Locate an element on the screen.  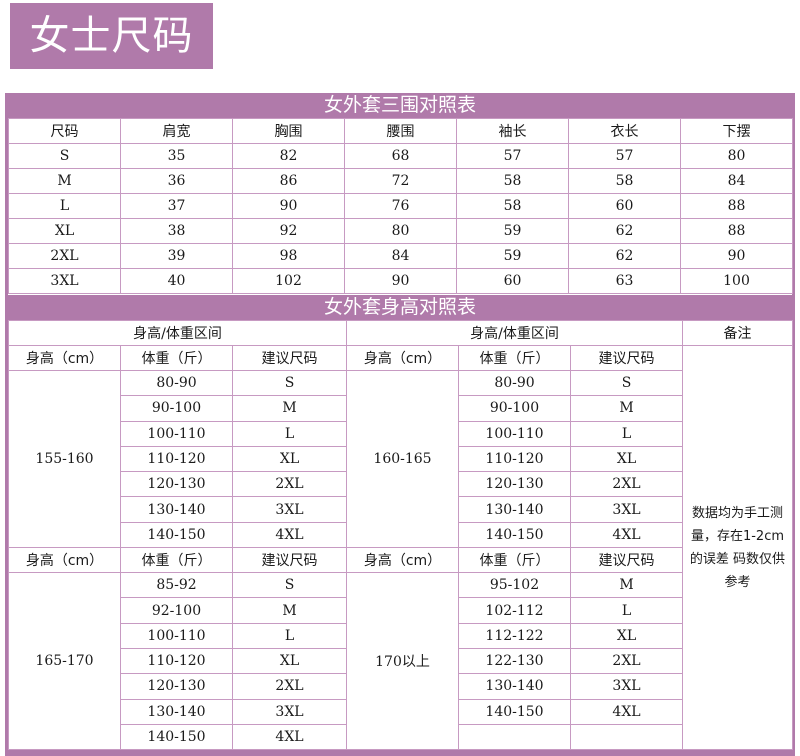
group-header-right: 身高/体重区间 is located at coordinates (514, 333).